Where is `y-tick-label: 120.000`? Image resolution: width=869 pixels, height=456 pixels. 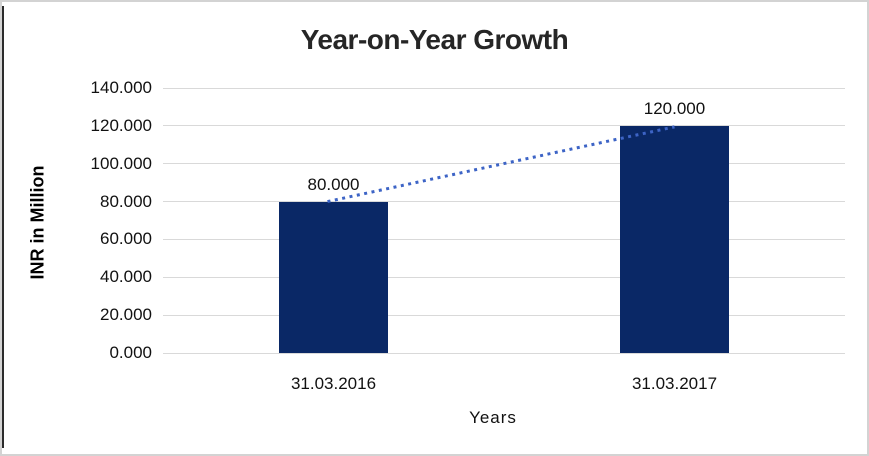 y-tick-label: 120.000 is located at coordinates (121, 125).